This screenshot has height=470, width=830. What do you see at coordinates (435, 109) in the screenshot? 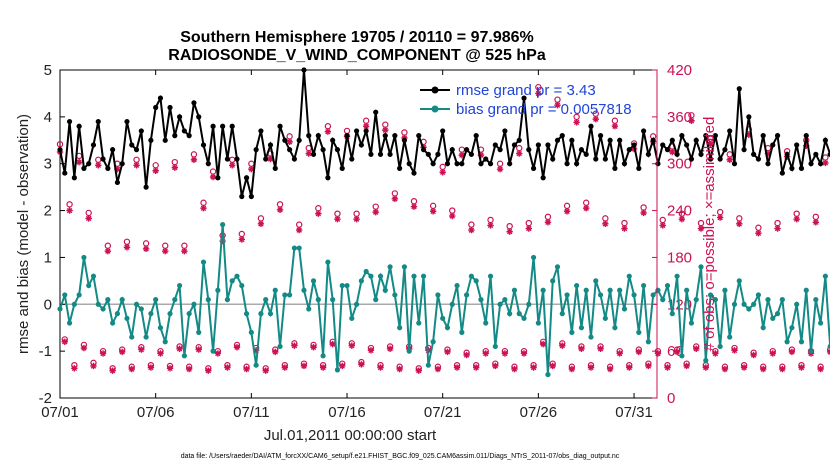
I see `legend-bias-marker` at bounding box center [435, 109].